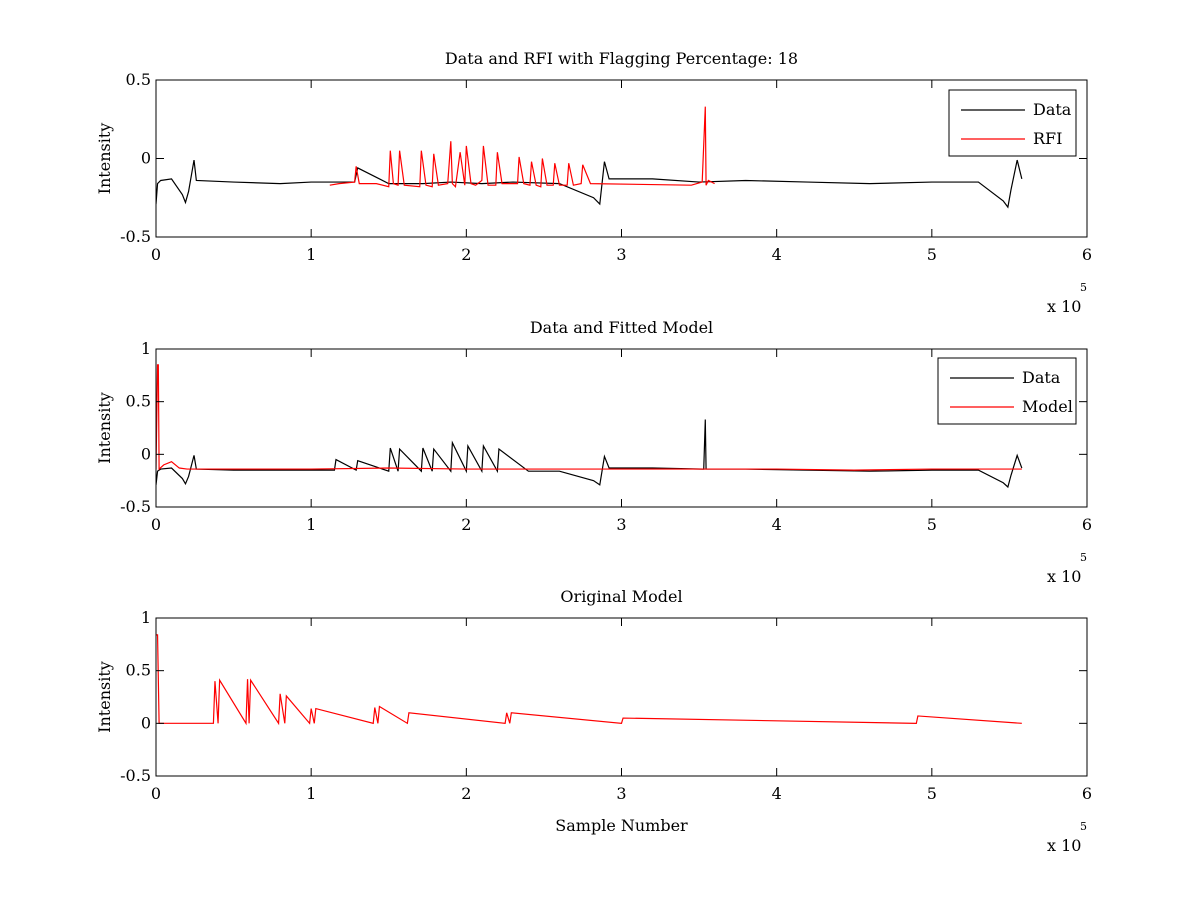 This screenshot has width=1200, height=900. Describe the element at coordinates (522, 147) in the screenshot. I see `series-line-rfi` at that location.